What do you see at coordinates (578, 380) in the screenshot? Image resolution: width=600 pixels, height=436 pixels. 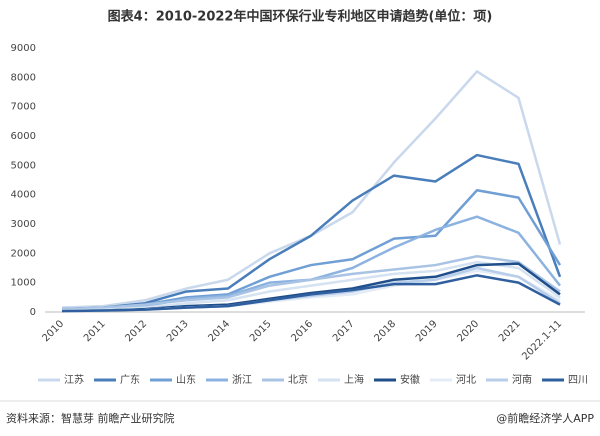 I see `legend-label: 四川` at bounding box center [578, 380].